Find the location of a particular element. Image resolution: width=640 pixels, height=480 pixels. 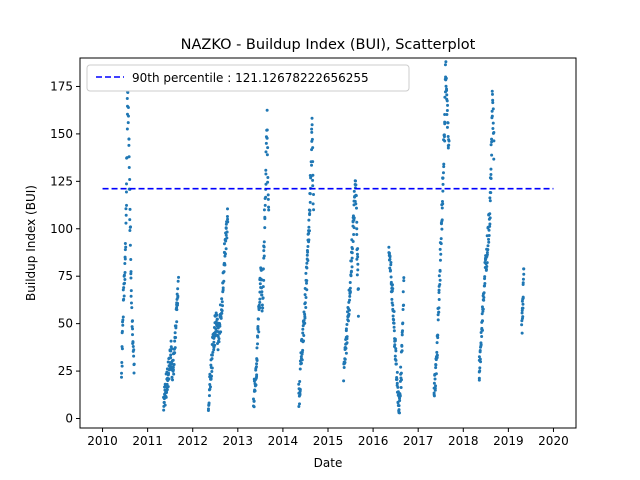

y-tick-label: 100 is located at coordinates (61, 229).